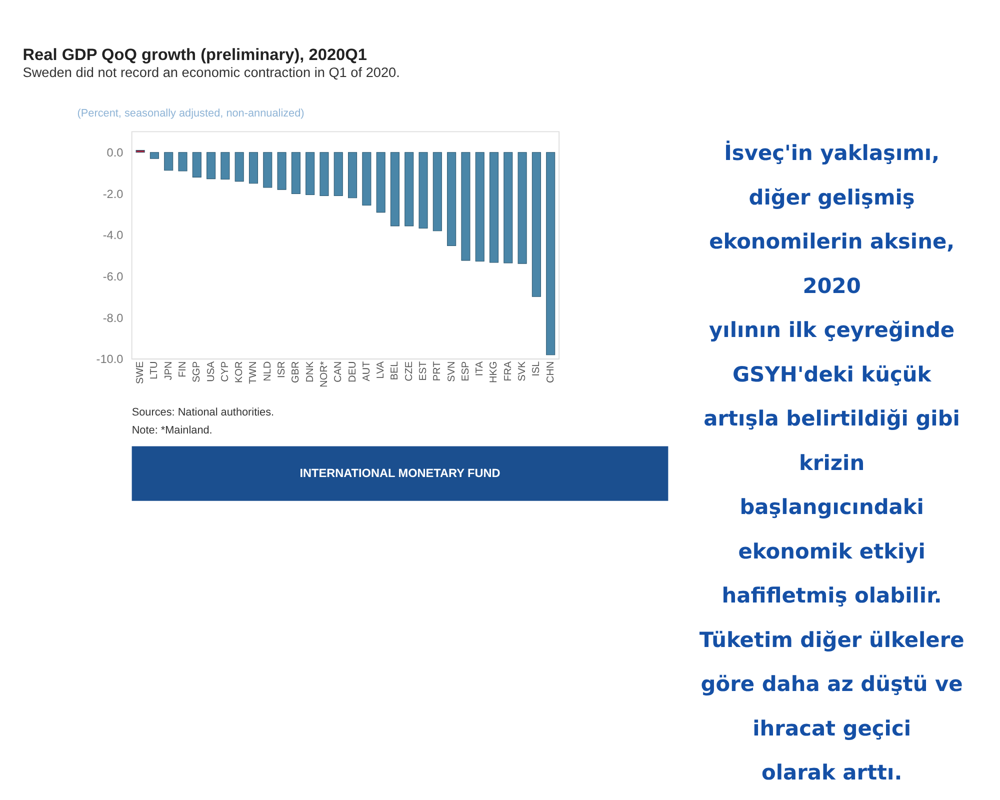 This screenshot has width=1000, height=800. I want to click on y-tick-label: -8.0, so click(113, 317).